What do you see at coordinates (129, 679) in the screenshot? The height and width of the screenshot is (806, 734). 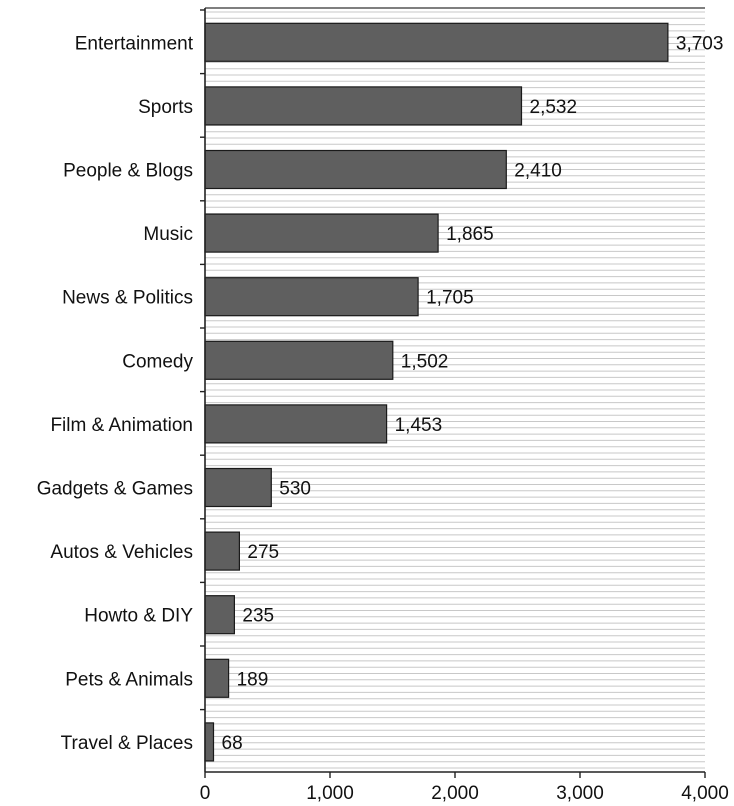 I see `category-label: Pets & Animals` at bounding box center [129, 679].